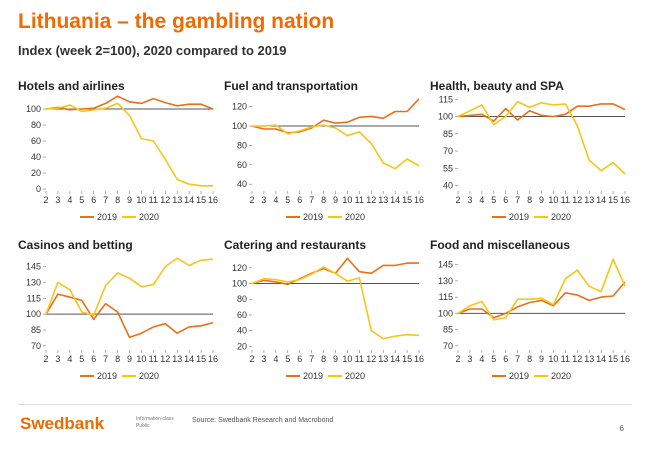  Describe the element at coordinates (263, 420) in the screenshot. I see `source-note: Source: Swedbank Research and Macrobond` at that location.